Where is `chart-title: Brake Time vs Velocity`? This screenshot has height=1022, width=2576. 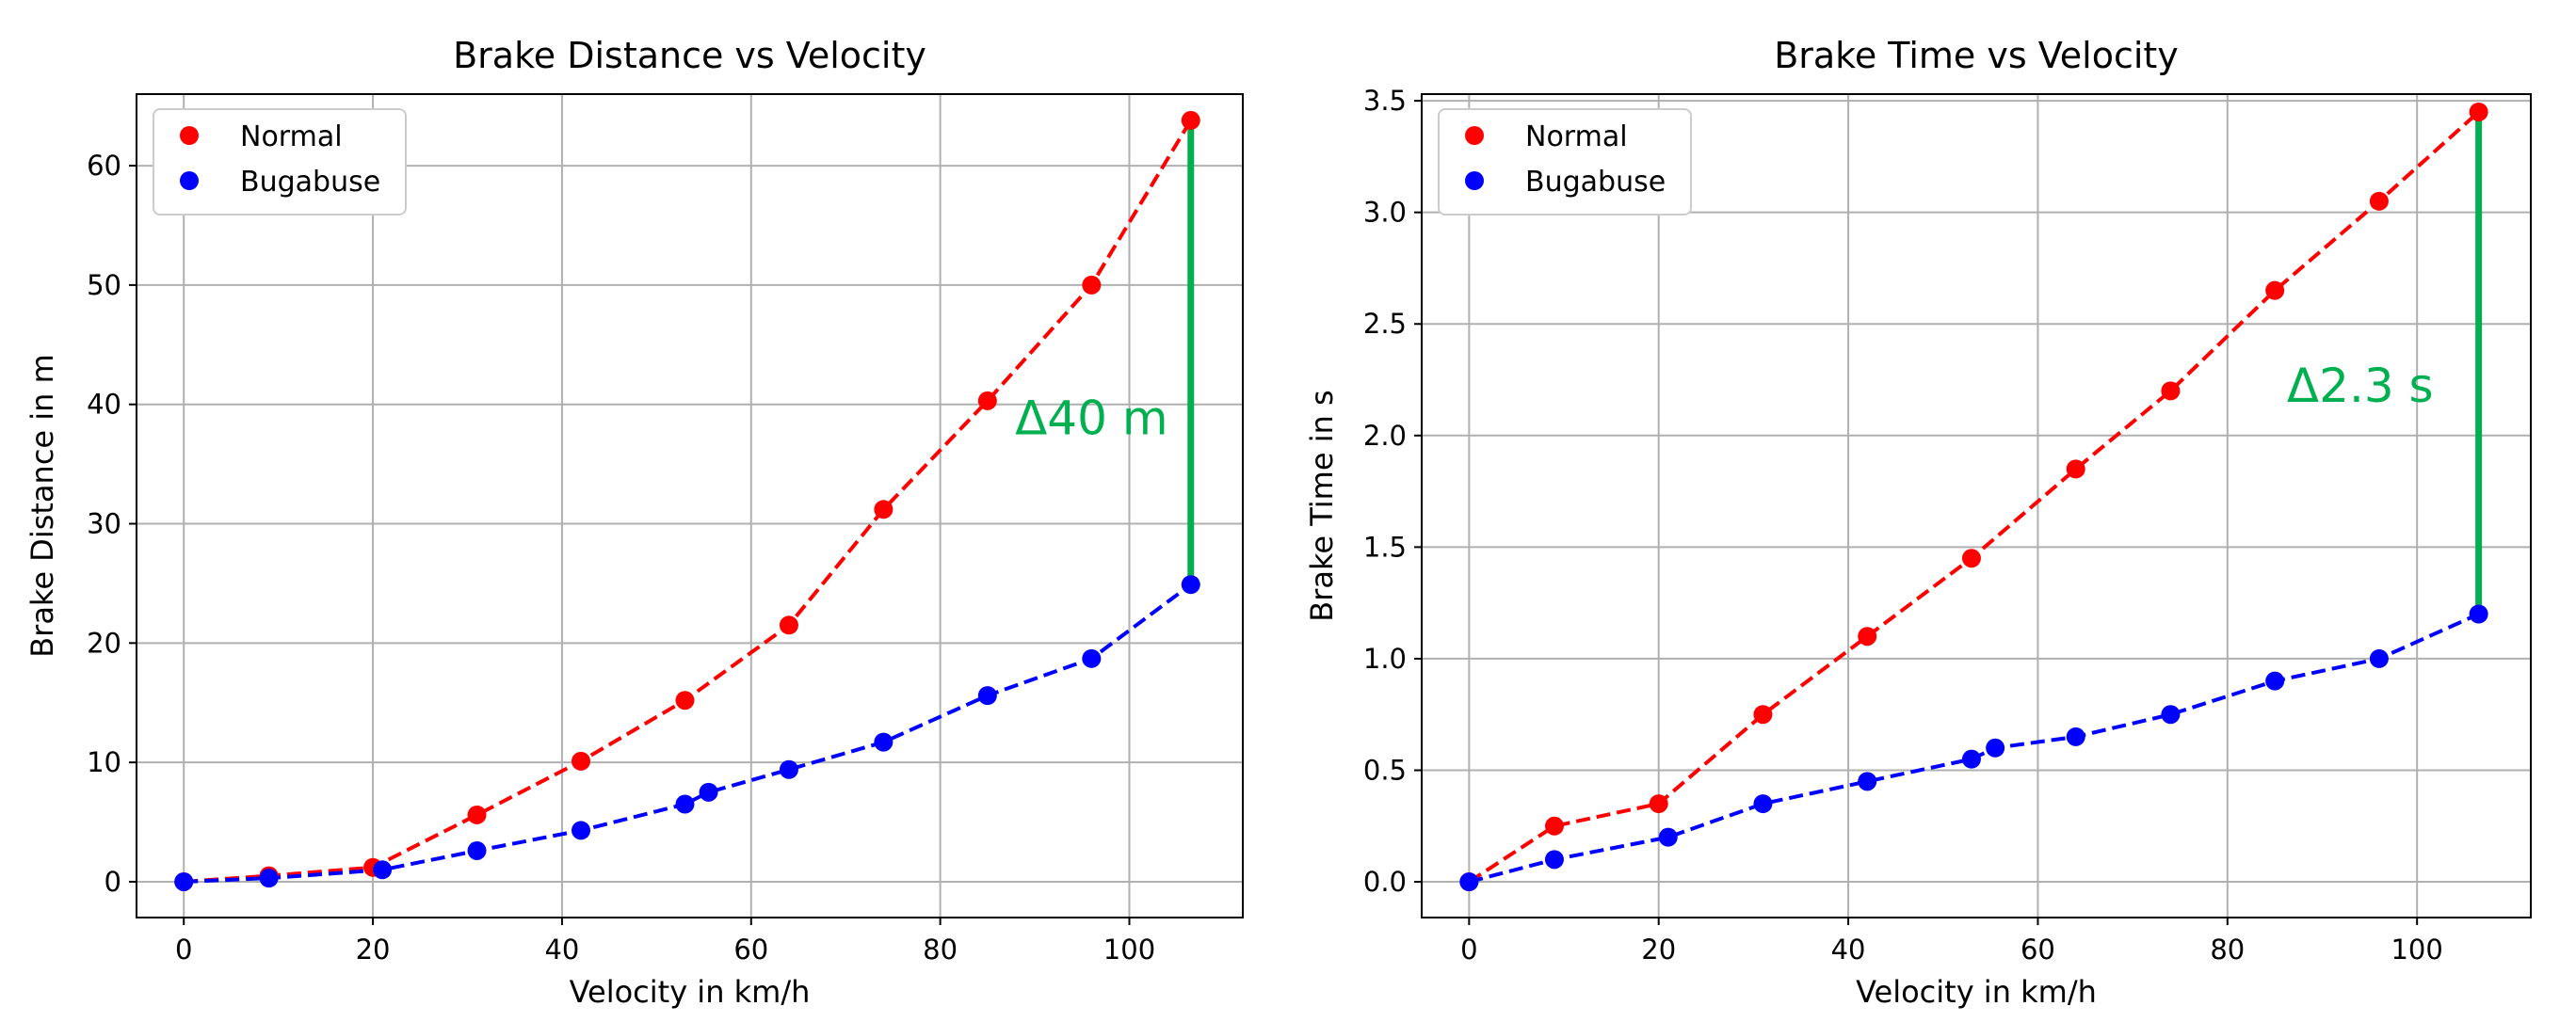 chart-title: Brake Time vs Velocity is located at coordinates (1976, 55).